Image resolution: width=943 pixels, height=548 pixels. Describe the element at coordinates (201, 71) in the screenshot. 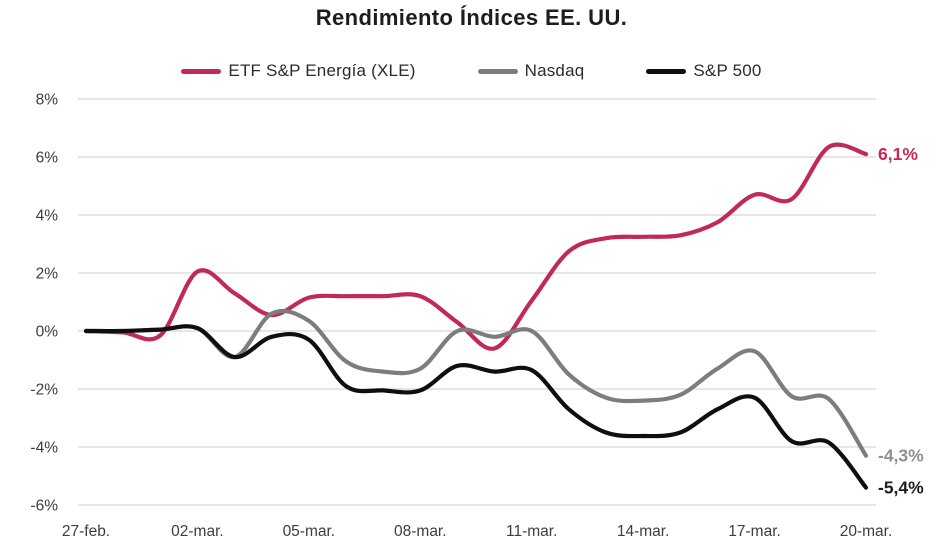

I see `legend-swatch-xle` at that location.